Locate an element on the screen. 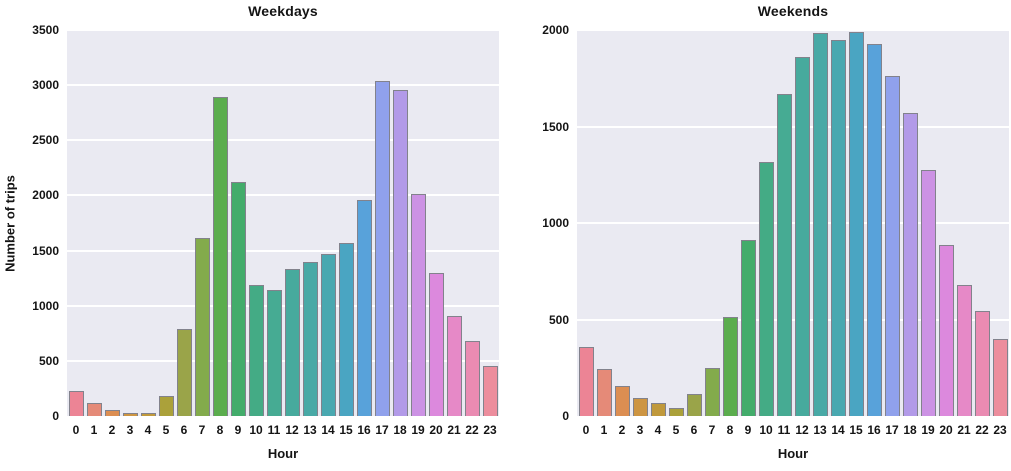 The height and width of the screenshot is (471, 1011). y-tick-label-3000: 3000 is located at coordinates (45, 85).